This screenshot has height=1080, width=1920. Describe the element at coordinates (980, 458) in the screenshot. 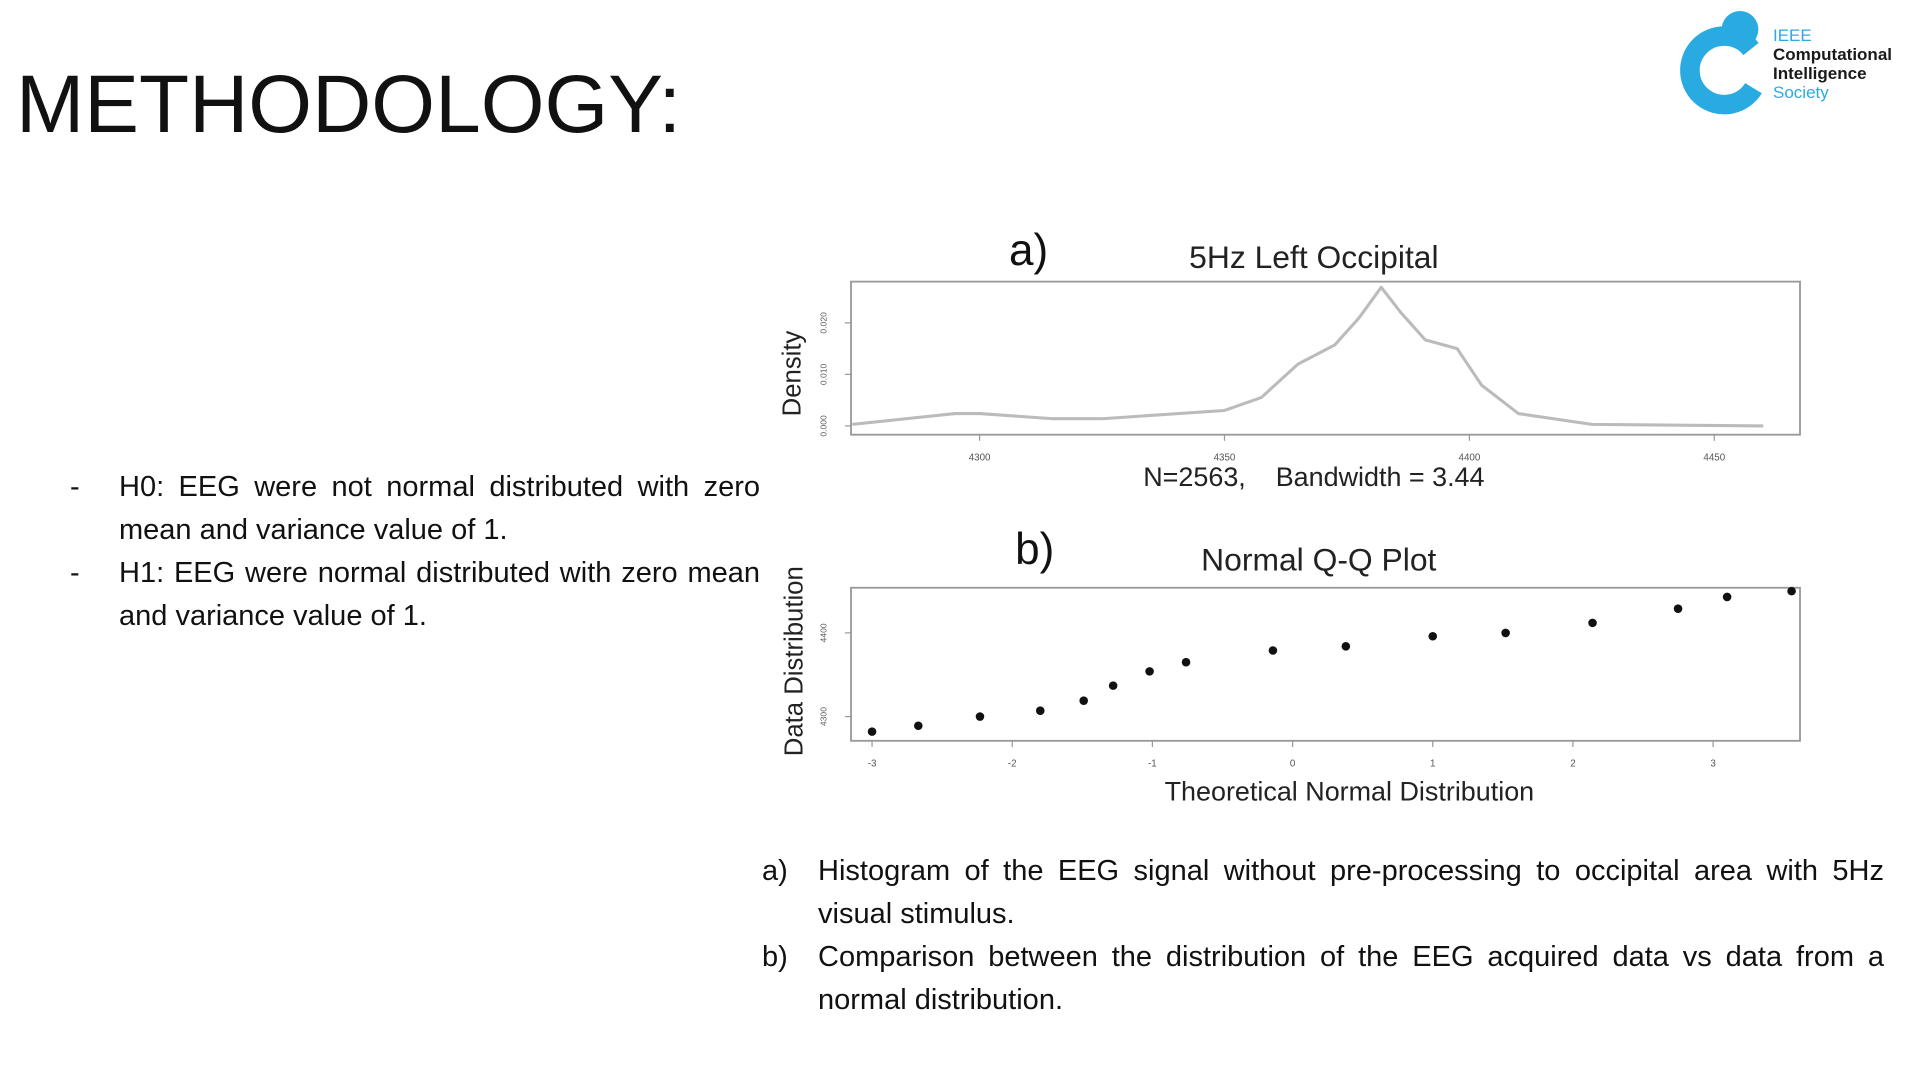

I see `x-tick-label: 4300` at that location.